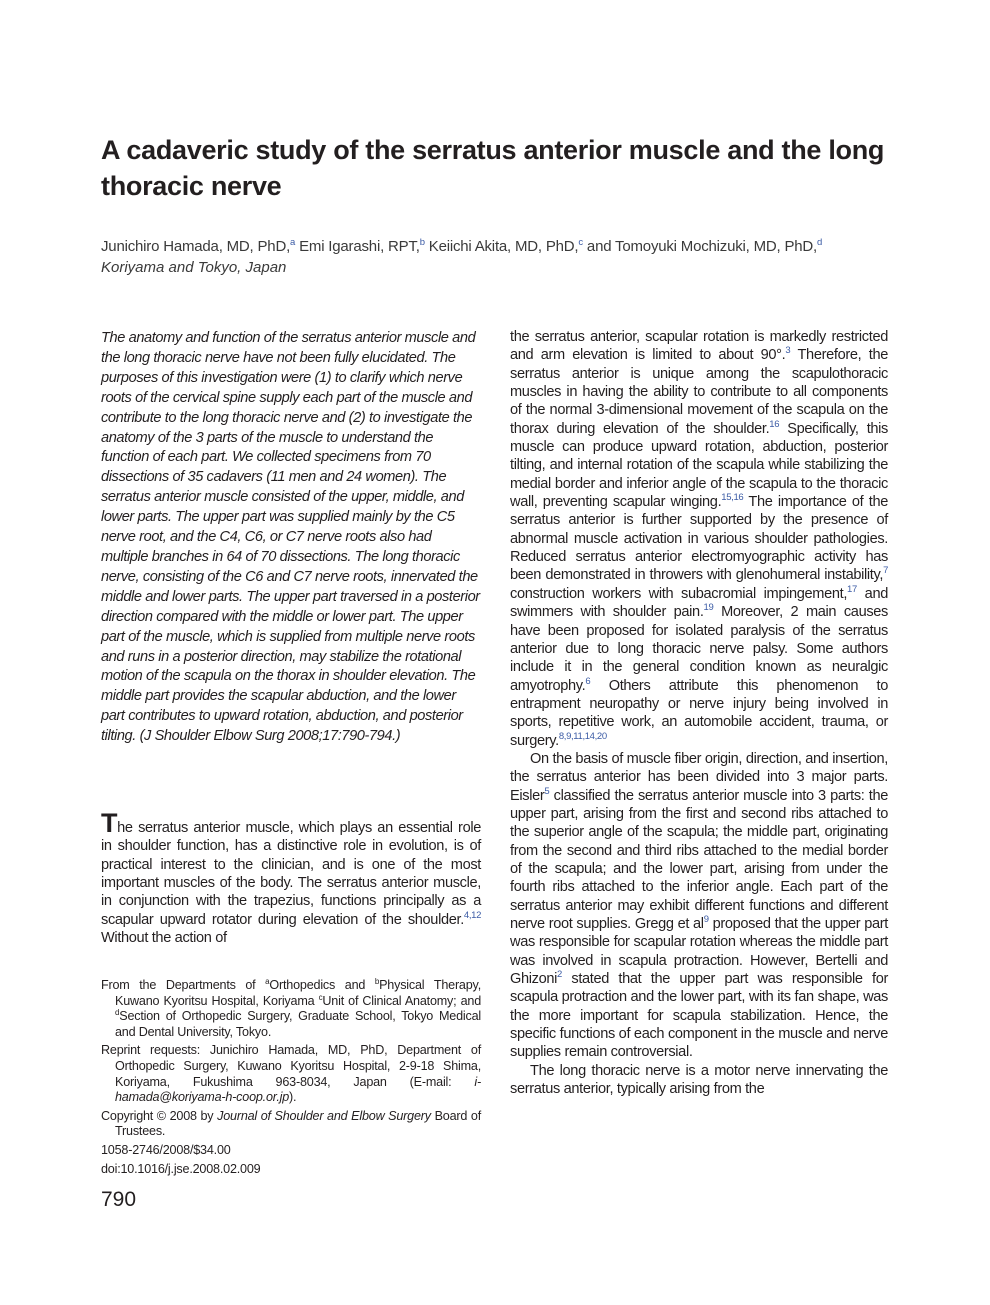  What do you see at coordinates (293, 1097) in the screenshot?
I see `text-run: ).` at bounding box center [293, 1097].